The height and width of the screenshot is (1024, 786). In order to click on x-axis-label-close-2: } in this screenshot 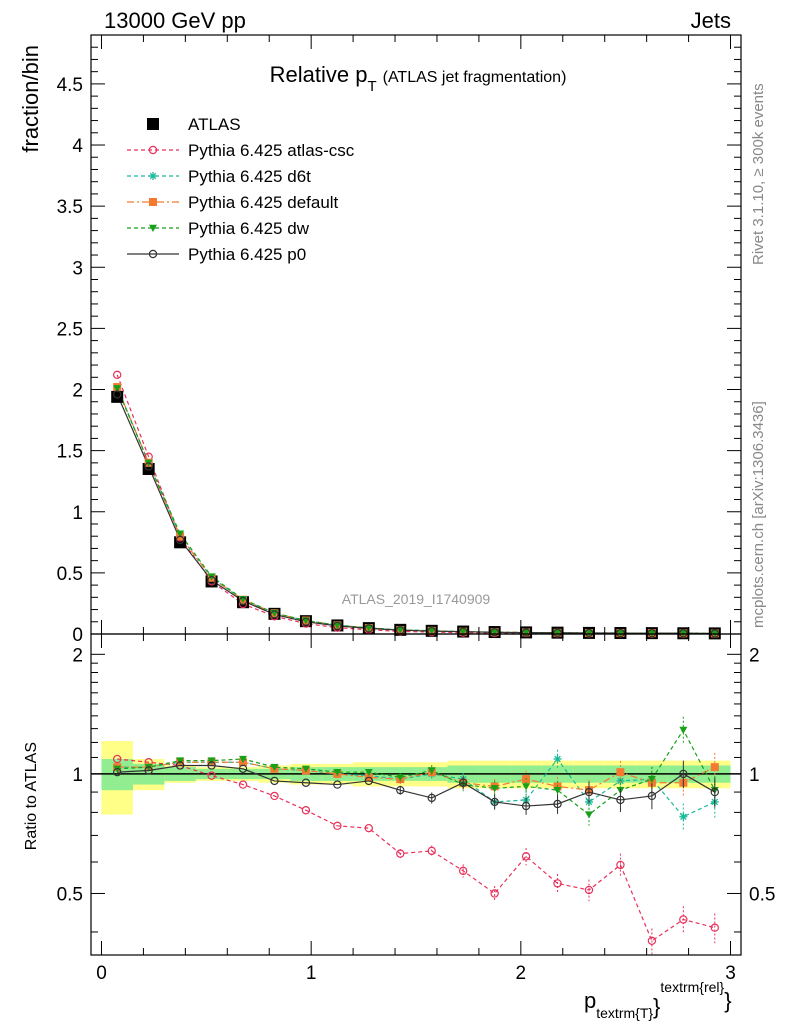, I will do `click(727, 1000)`.